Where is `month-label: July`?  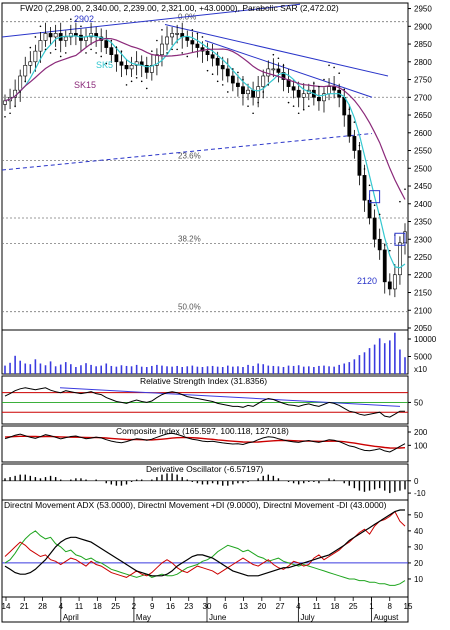 month-label: July is located at coordinates (307, 617).